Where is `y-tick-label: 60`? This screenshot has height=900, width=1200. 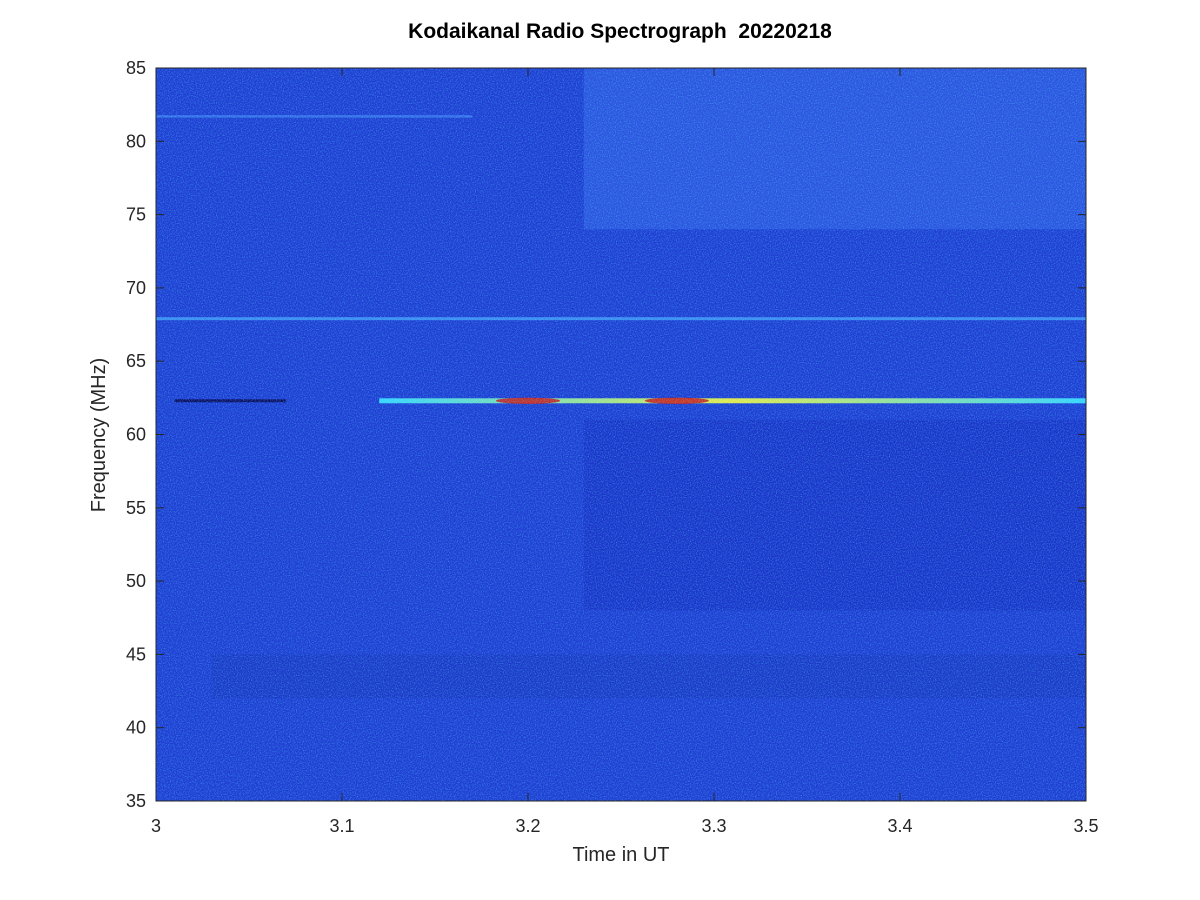
y-tick-label: 60 is located at coordinates (136, 435).